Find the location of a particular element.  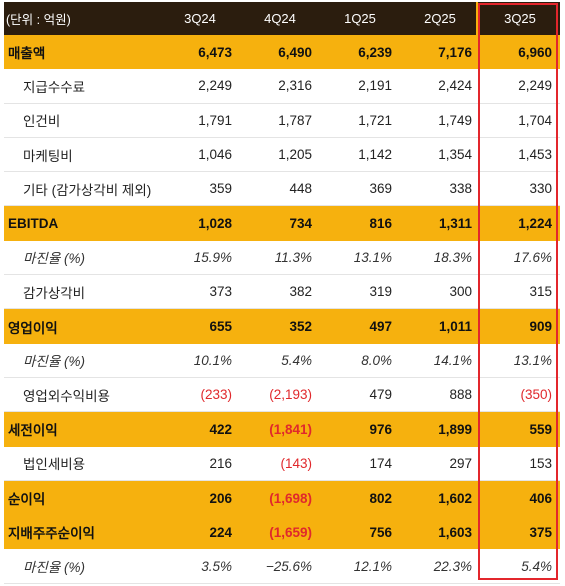

row-value: 153 is located at coordinates (540, 463).